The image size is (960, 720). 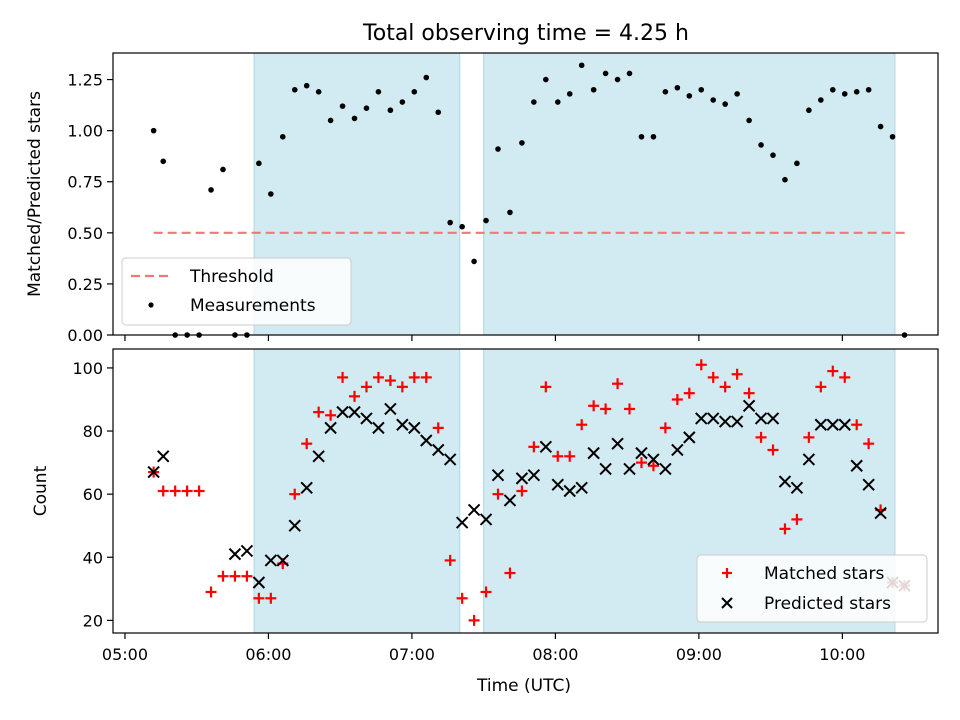 What do you see at coordinates (85, 284) in the screenshot?
I see `top-y-tick-label: 0.25` at bounding box center [85, 284].